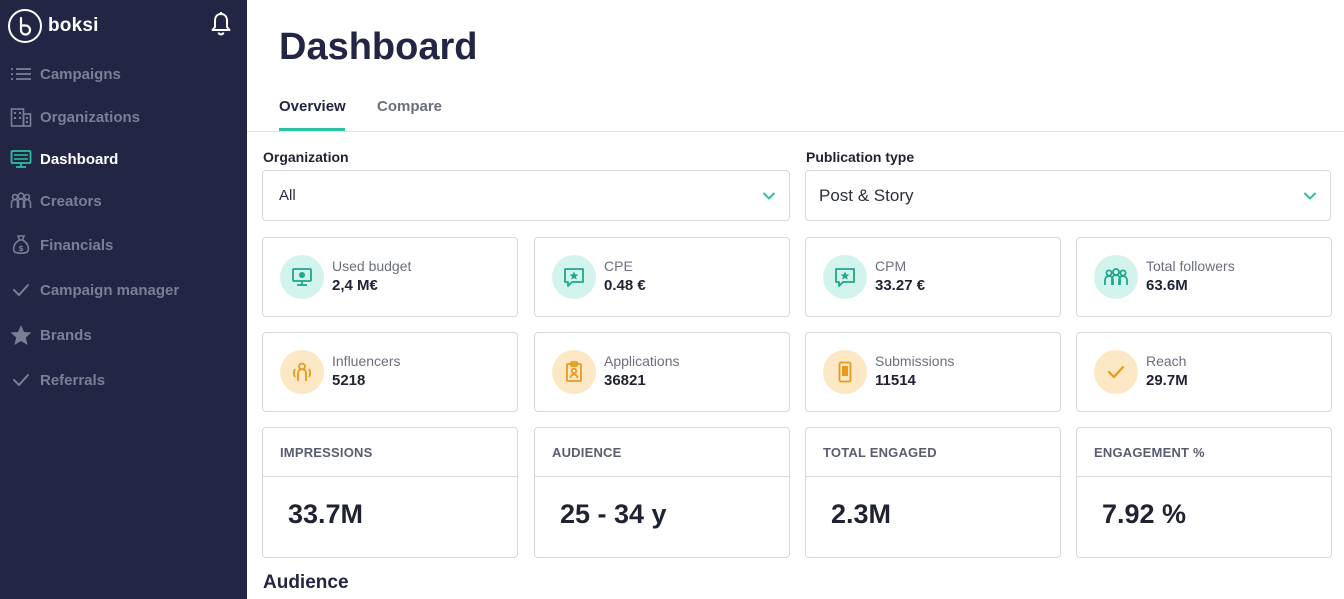 The width and height of the screenshot is (1344, 599). I want to click on kpi-card-audience: AUDIENCE 25 - 34 y, so click(662, 492).